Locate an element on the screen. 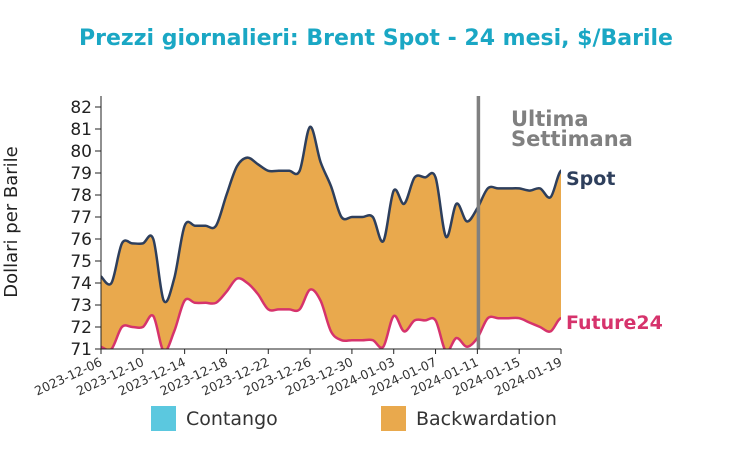  y-tick-label: 76 is located at coordinates (81, 240).